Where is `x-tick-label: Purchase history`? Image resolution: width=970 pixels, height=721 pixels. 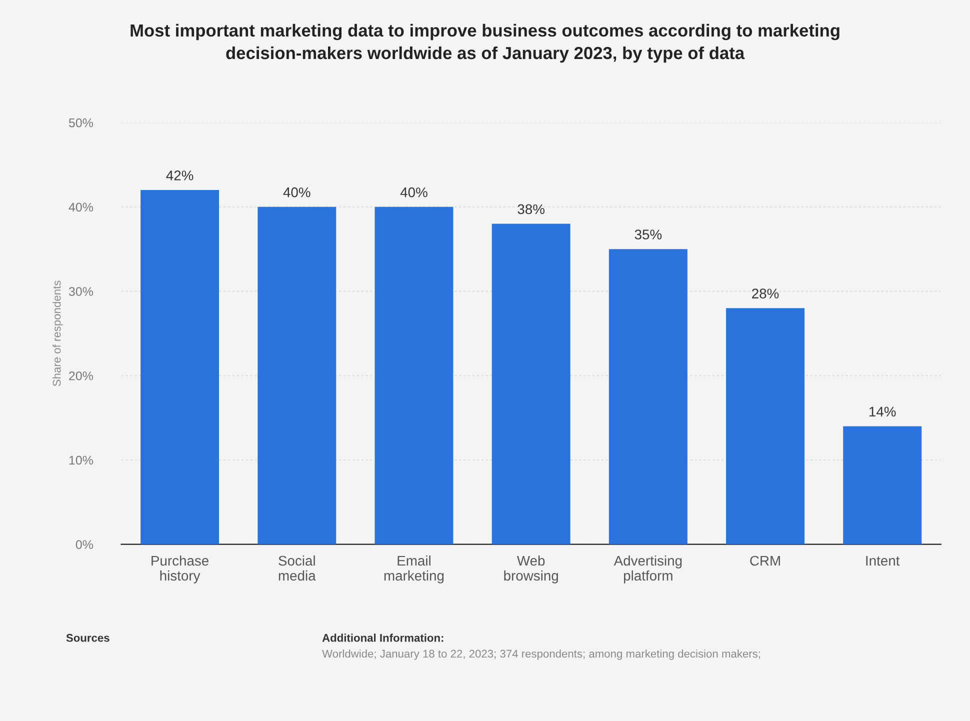 x-tick-label: Purchase history is located at coordinates (180, 569).